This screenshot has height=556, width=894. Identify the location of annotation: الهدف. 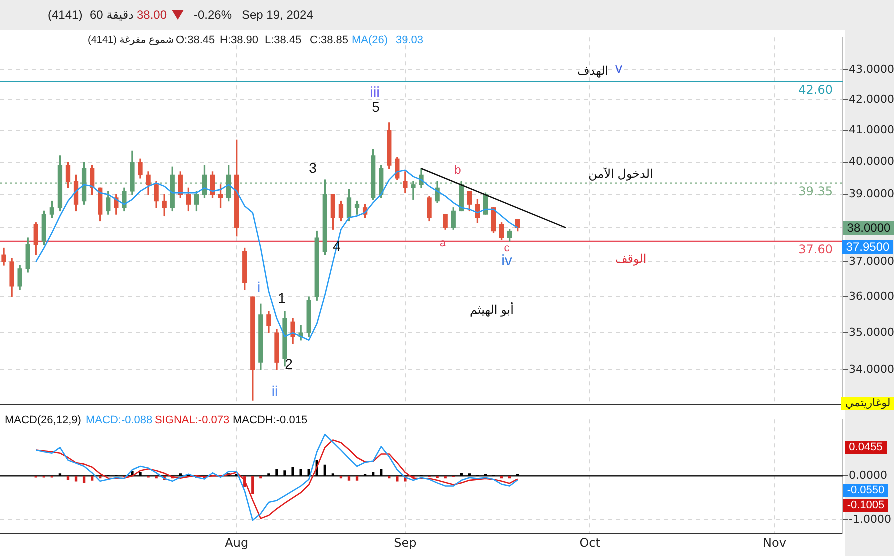
(593, 71).